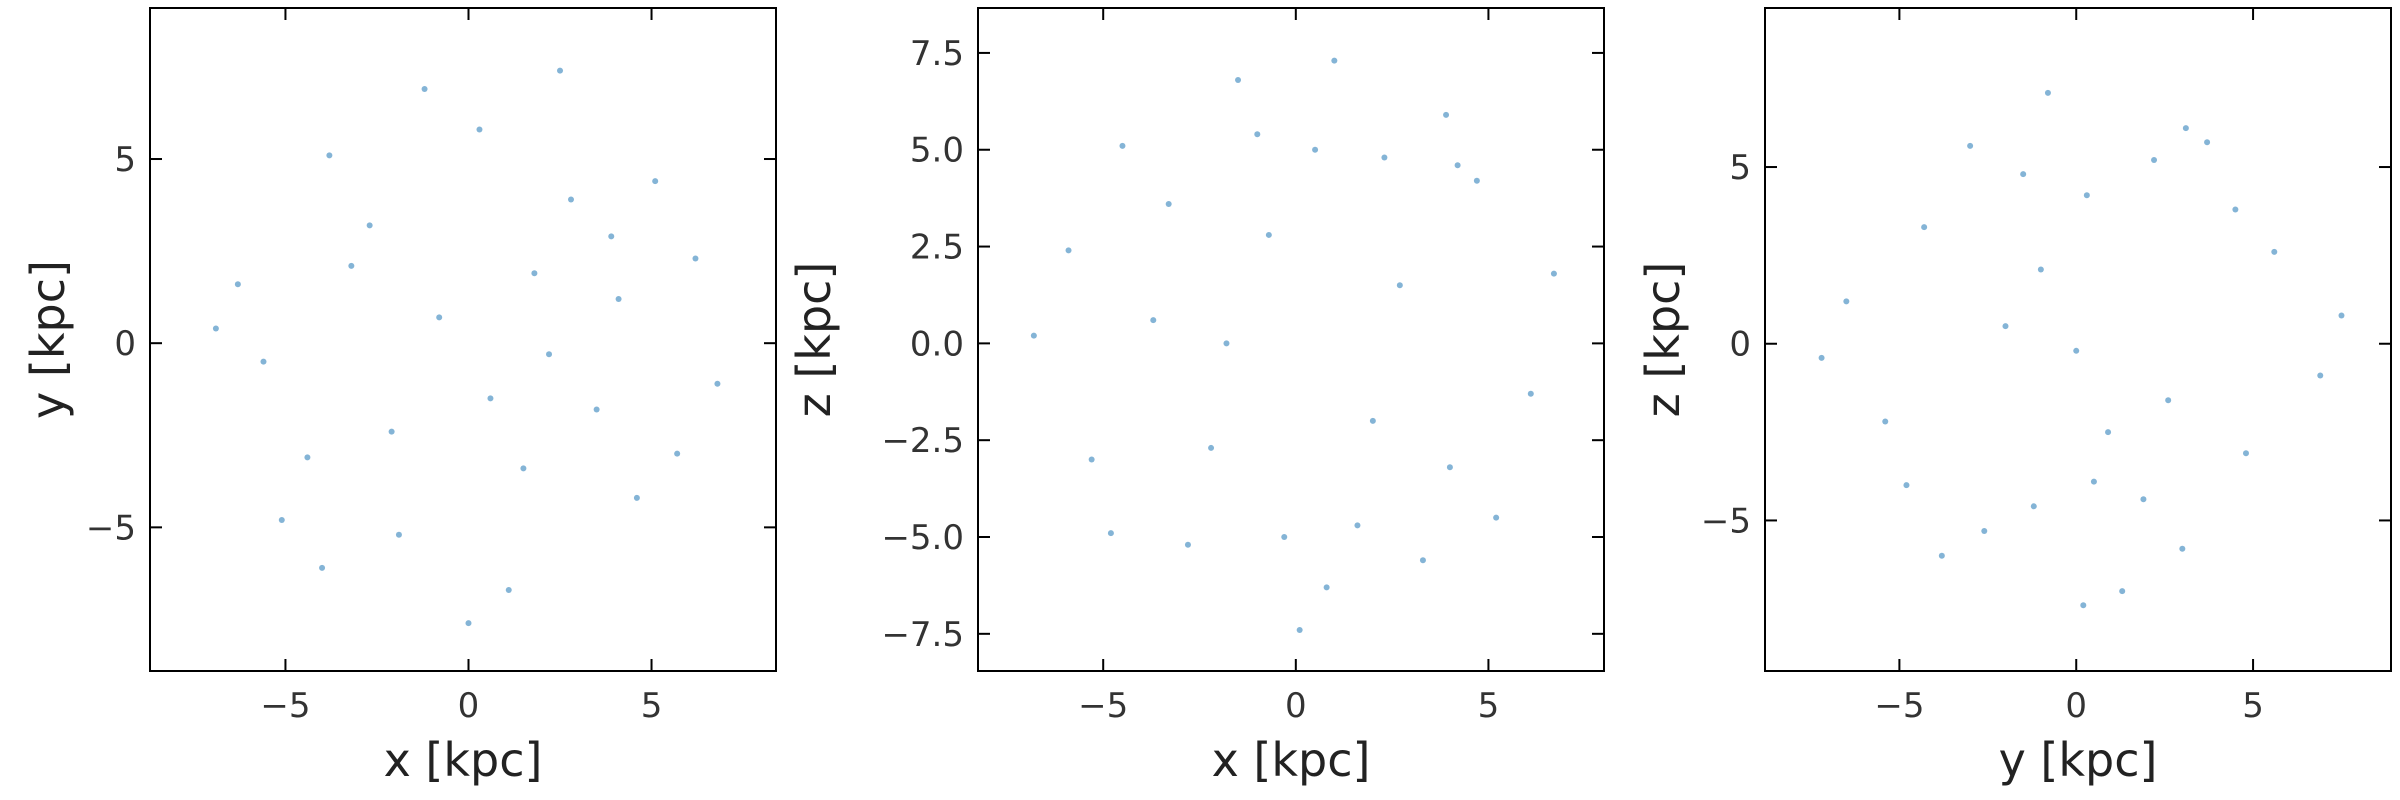 Image resolution: width=2400 pixels, height=800 pixels. I want to click on x-axis-label: y [kpc], so click(2078, 760).